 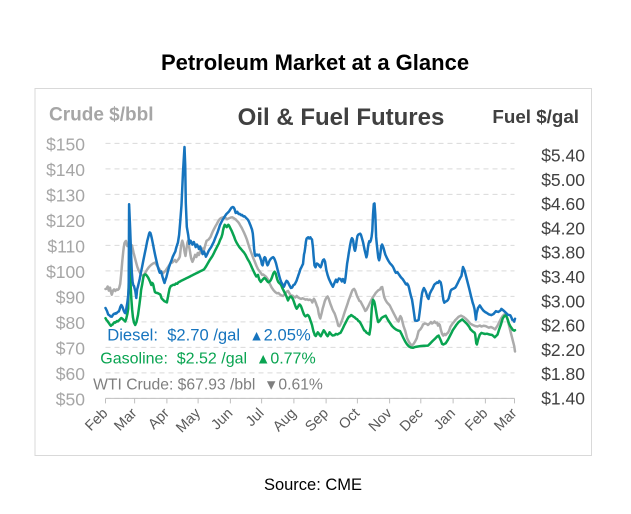 I want to click on svg-text: WTI Crude: $67.93 /bbl ▼0.61%, so click(x=208, y=385).